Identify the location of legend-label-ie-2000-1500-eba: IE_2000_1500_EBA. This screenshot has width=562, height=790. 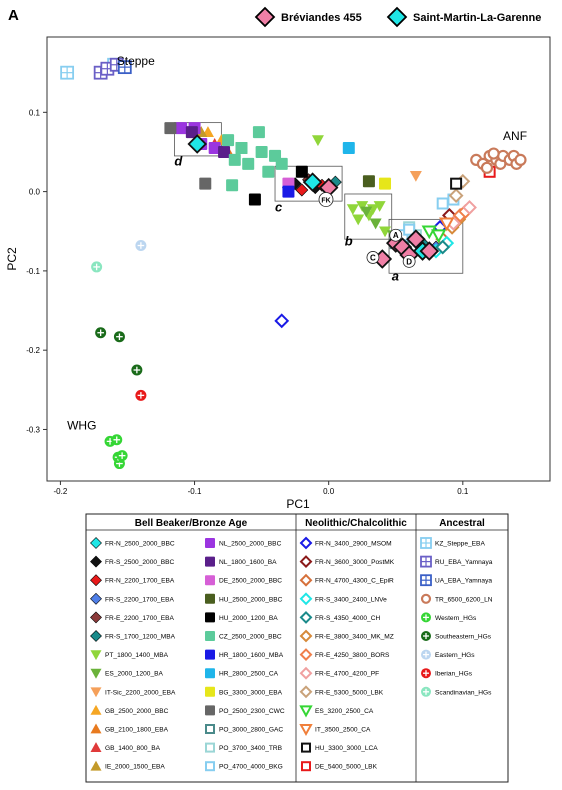
(135, 767).